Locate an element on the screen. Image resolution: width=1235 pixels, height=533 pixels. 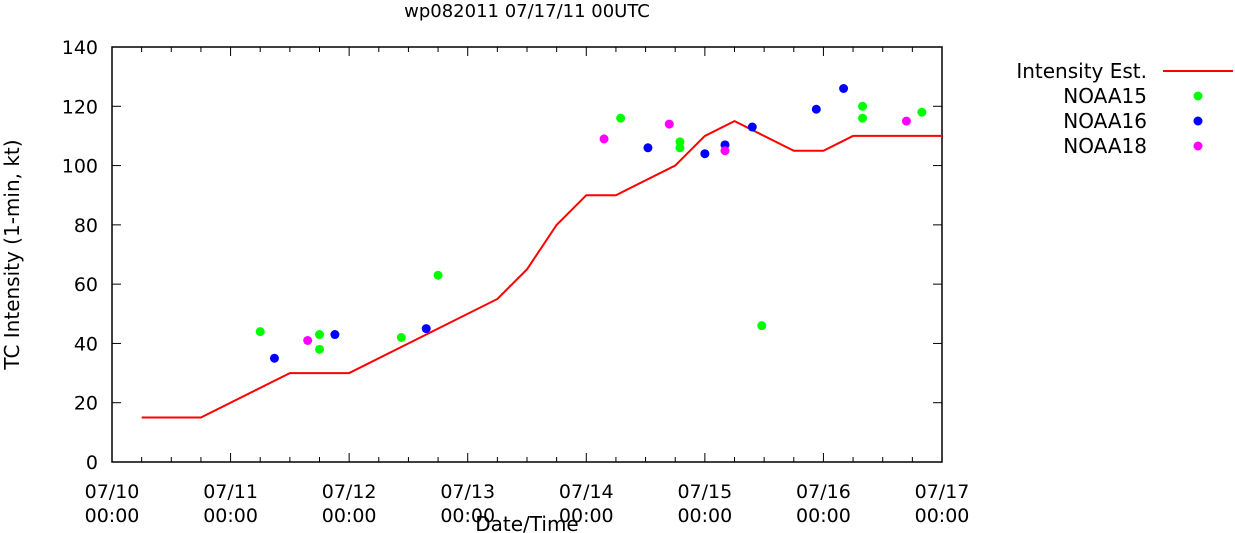
y-tick-label: 100 is located at coordinates (80, 167).